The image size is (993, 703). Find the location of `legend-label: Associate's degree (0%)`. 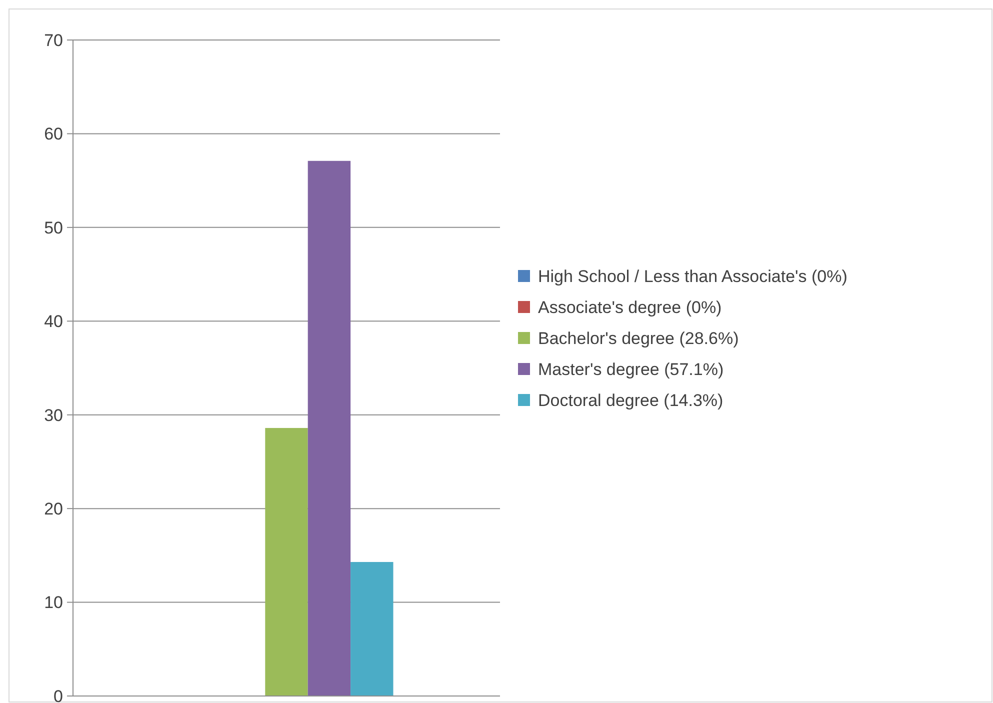

legend-label: Associate's degree (0%) is located at coordinates (630, 307).